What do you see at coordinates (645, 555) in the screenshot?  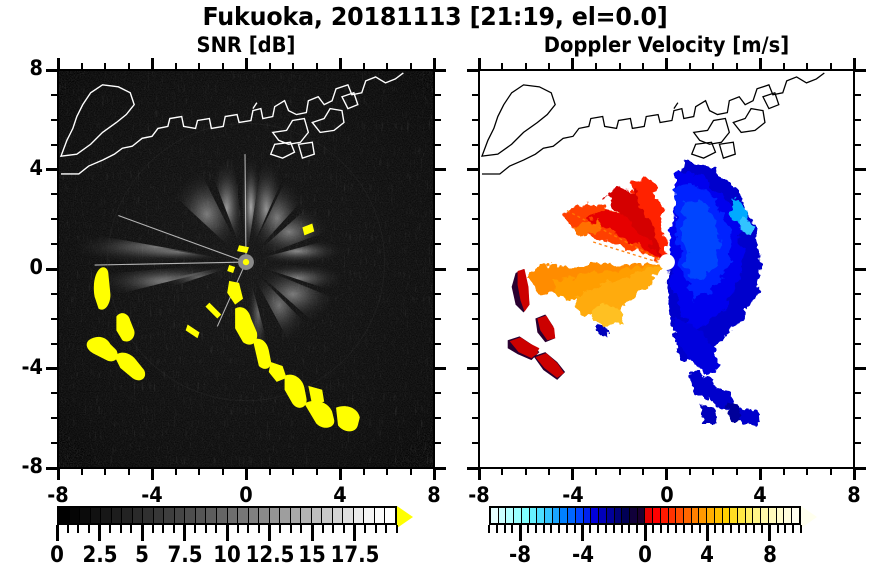 I see `doppler-colorbar-label: 0` at bounding box center [645, 555].